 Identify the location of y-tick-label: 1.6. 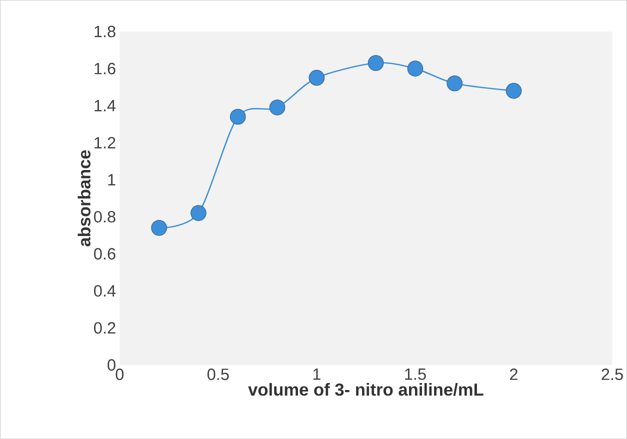
(105, 68).